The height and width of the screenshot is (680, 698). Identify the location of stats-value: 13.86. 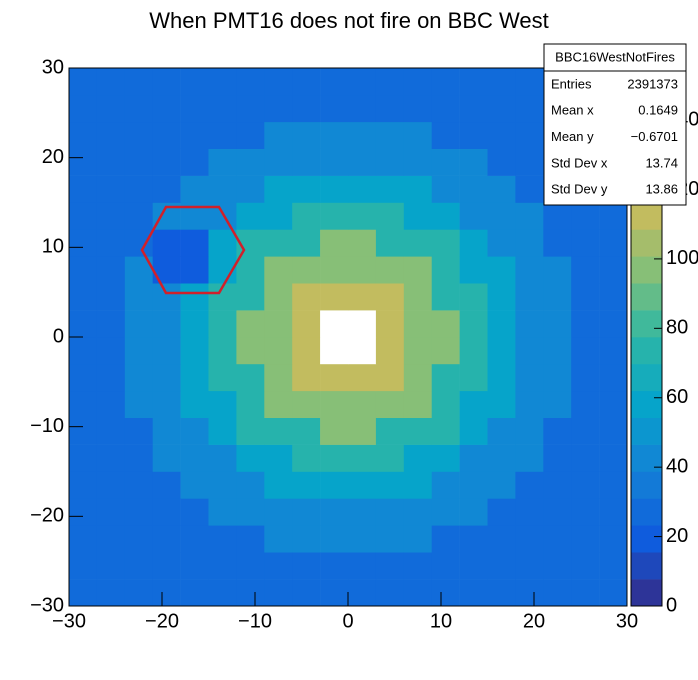
(661, 189).